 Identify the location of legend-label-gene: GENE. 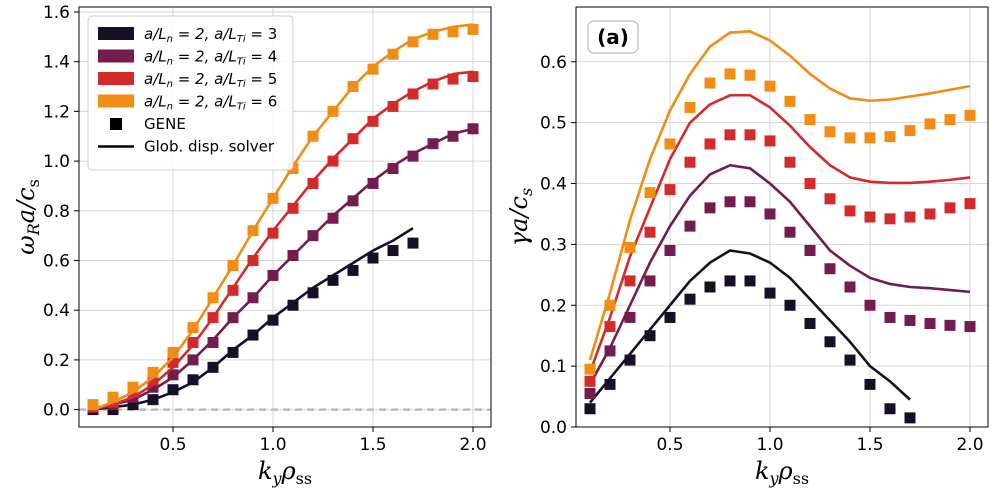
(165, 124).